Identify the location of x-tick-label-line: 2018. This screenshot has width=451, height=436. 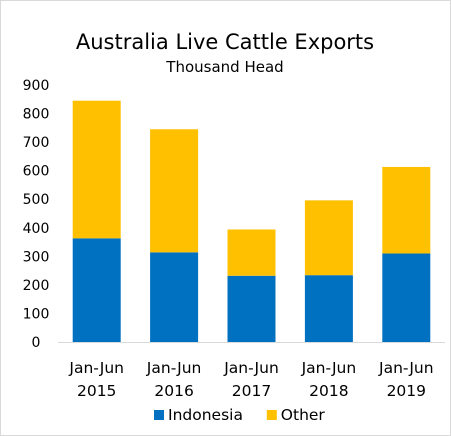
(328, 391).